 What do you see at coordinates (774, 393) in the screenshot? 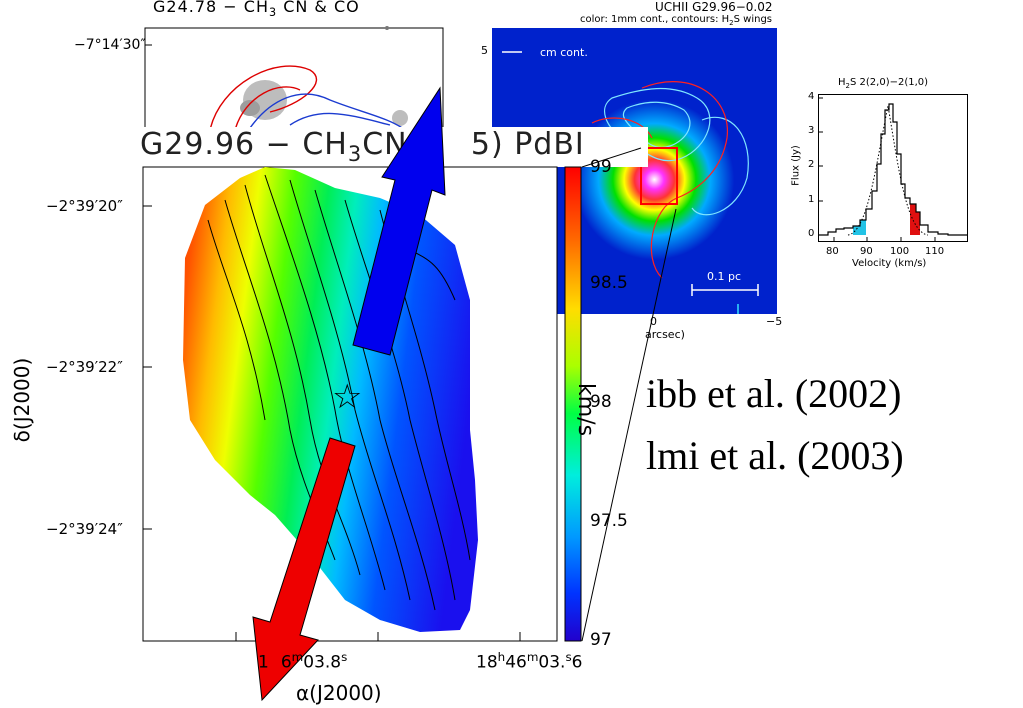
I see `reference-line-1: ibb et al. (2002)` at bounding box center [774, 393].